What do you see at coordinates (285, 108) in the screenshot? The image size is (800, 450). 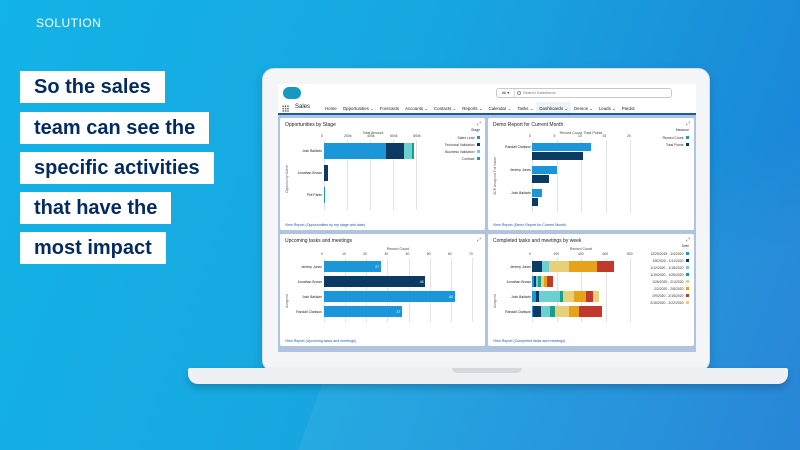 I see `app-launcher-icon` at bounding box center [285, 108].